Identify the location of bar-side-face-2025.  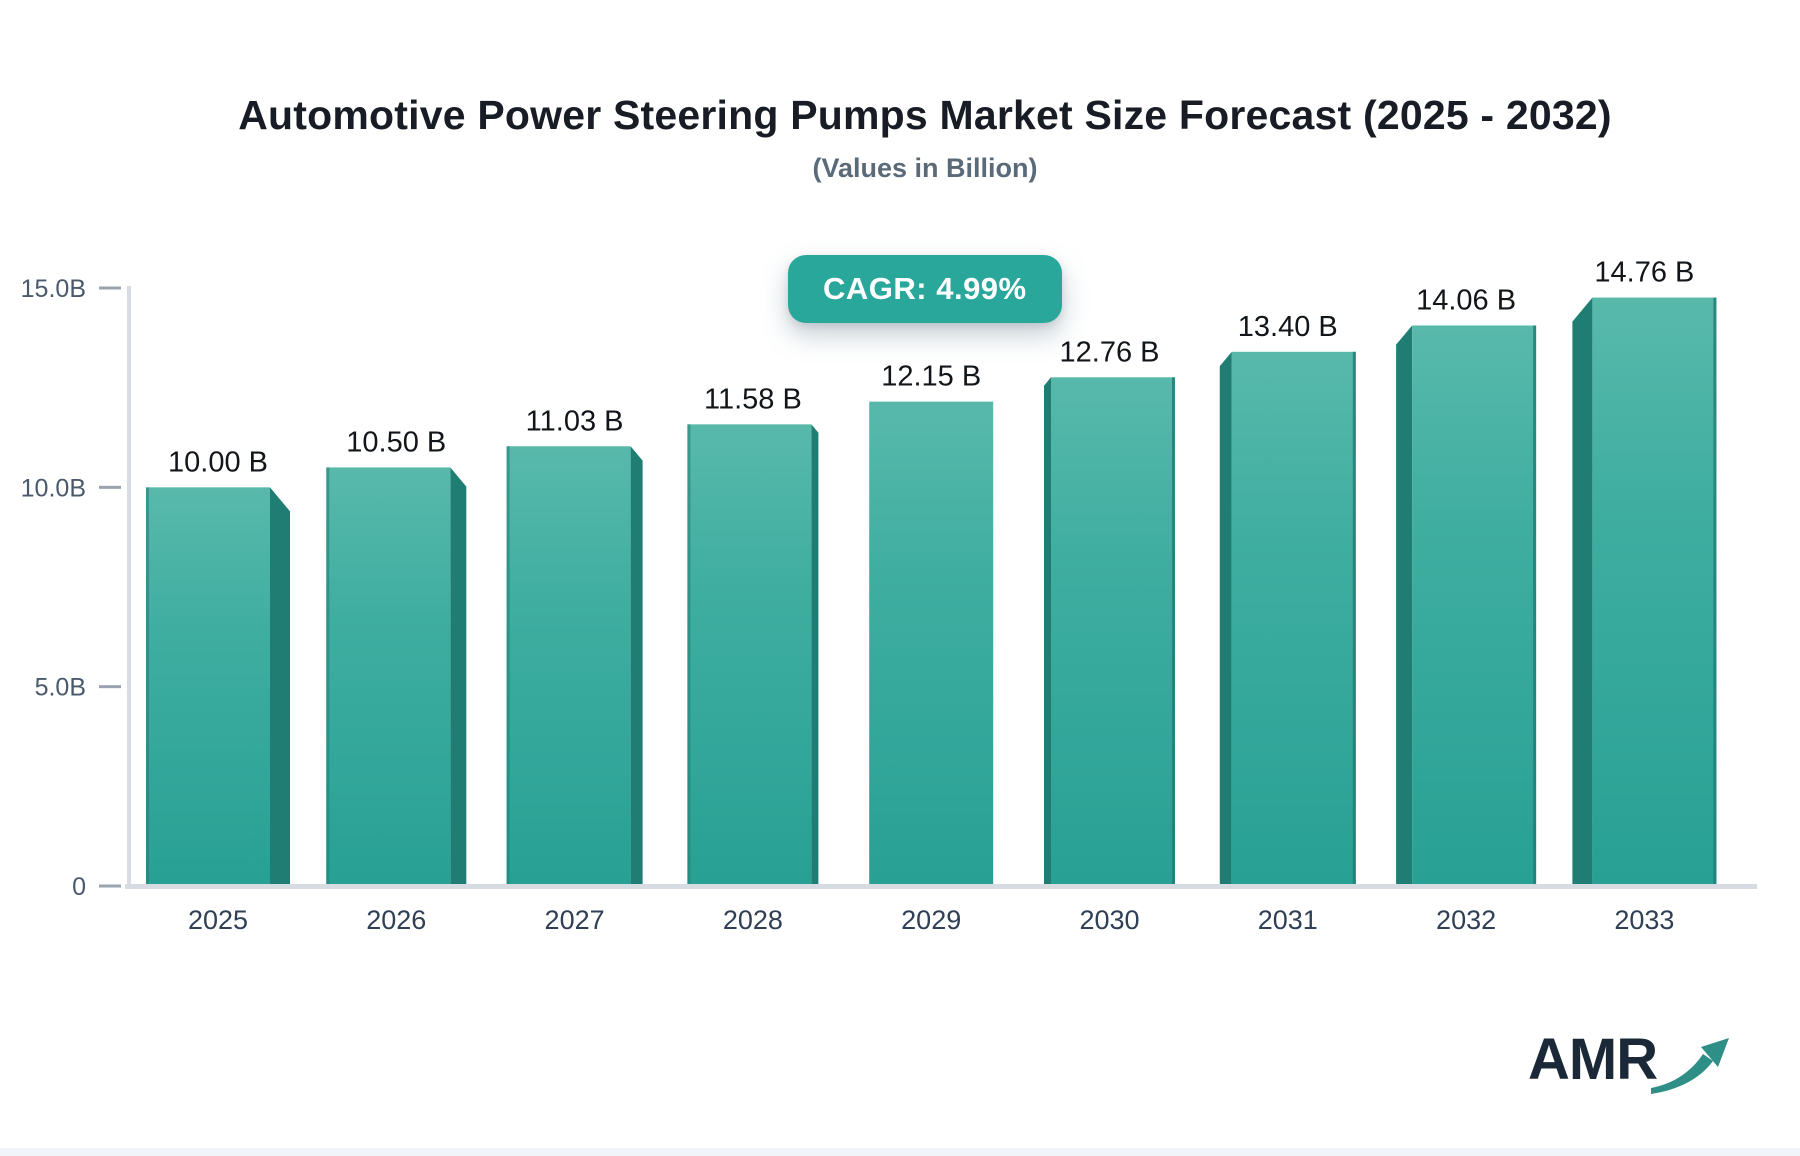
(280, 686).